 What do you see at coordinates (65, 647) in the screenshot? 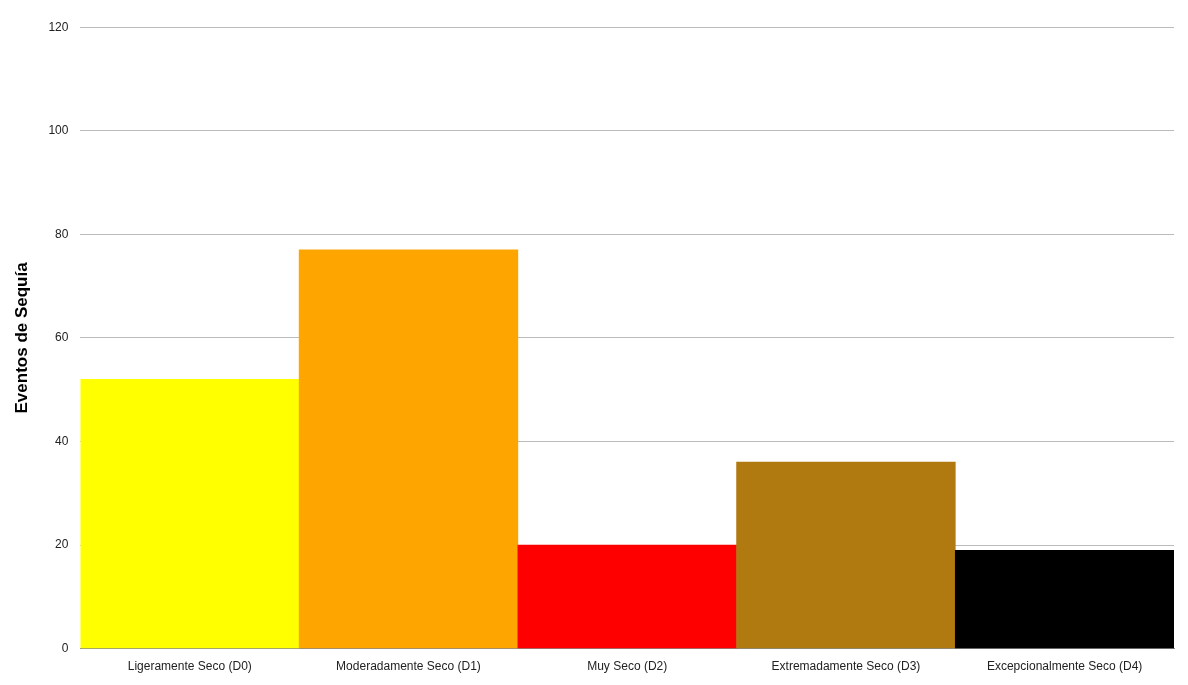
I see `y-tick-label: 0` at bounding box center [65, 647].